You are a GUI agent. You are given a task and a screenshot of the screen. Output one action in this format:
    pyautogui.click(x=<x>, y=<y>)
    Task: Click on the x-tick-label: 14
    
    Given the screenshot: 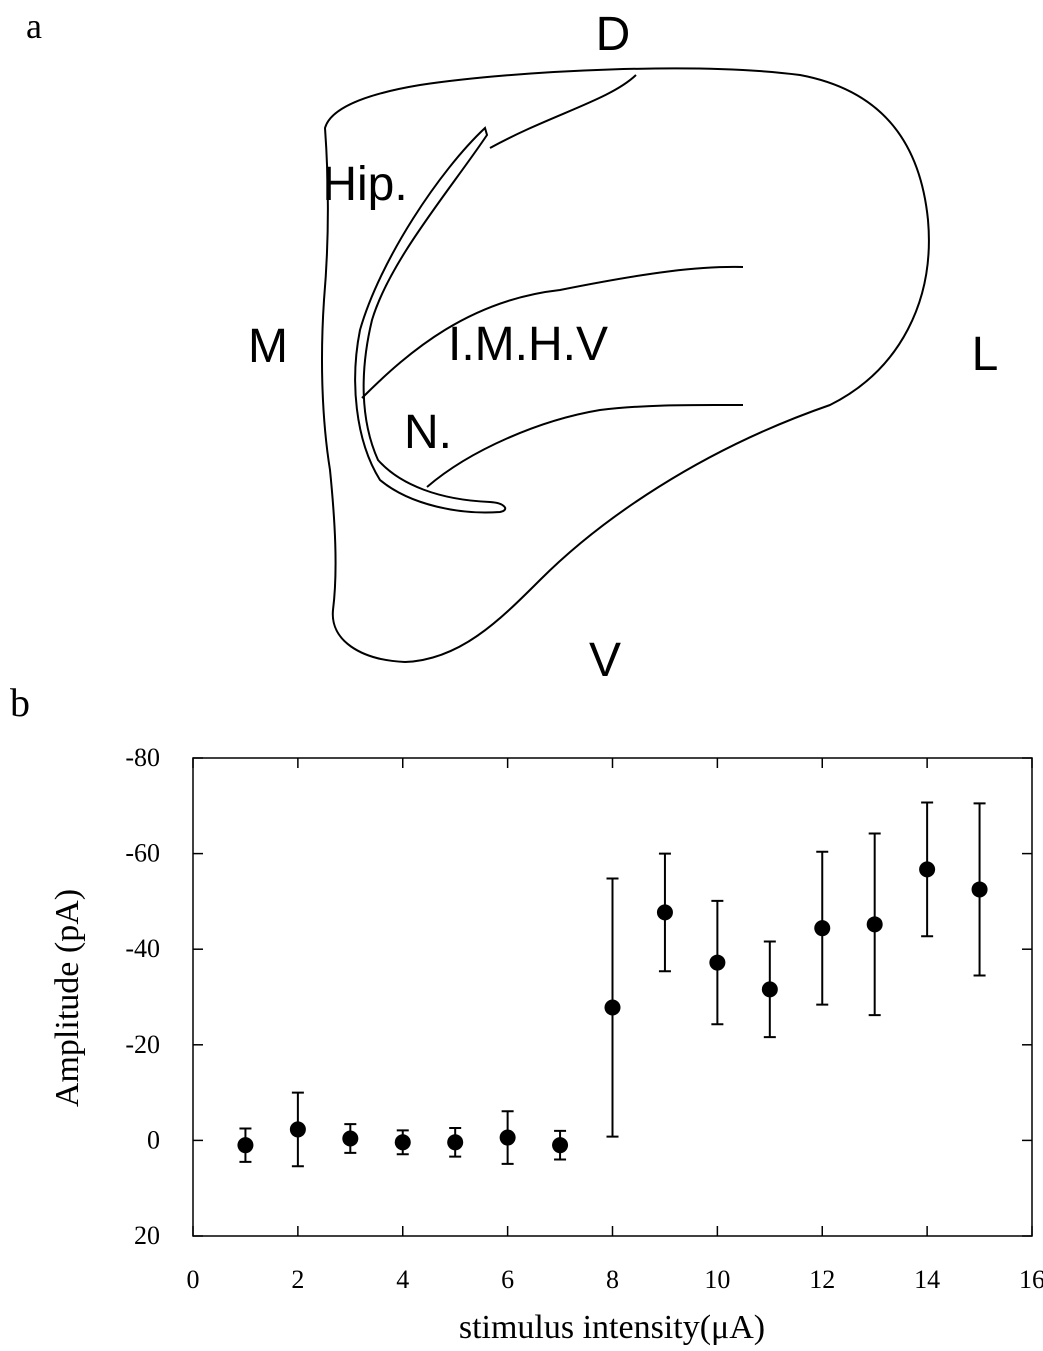 What is the action you would take?
    pyautogui.click(x=927, y=1279)
    